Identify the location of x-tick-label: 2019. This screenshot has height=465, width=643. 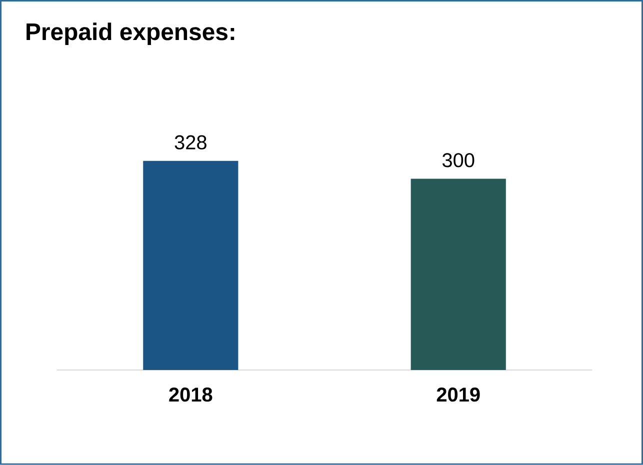
(458, 395).